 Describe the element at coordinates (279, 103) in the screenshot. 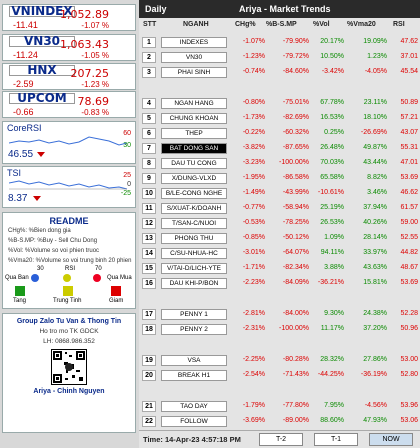

I see `table-row: 4 NGAN HANG -0.80% -75.01% 67.78% 23.11% 50.89` at that location.